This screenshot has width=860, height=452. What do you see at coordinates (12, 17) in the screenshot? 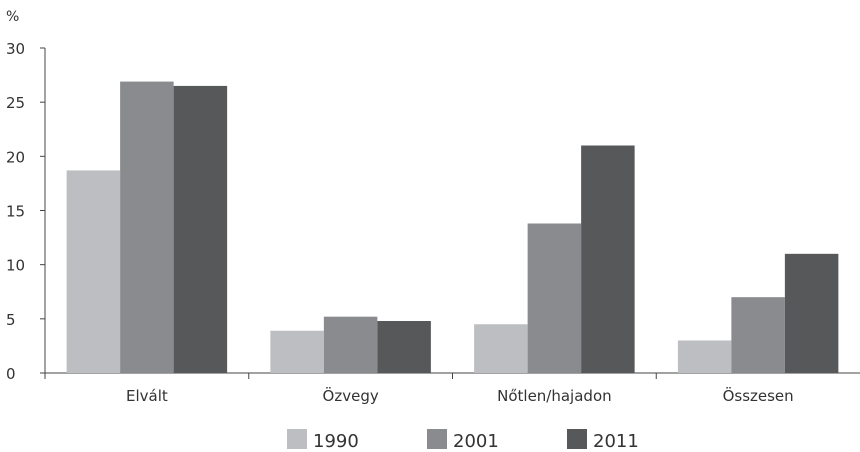
I see `y-axis-unit-label: %` at bounding box center [12, 17].